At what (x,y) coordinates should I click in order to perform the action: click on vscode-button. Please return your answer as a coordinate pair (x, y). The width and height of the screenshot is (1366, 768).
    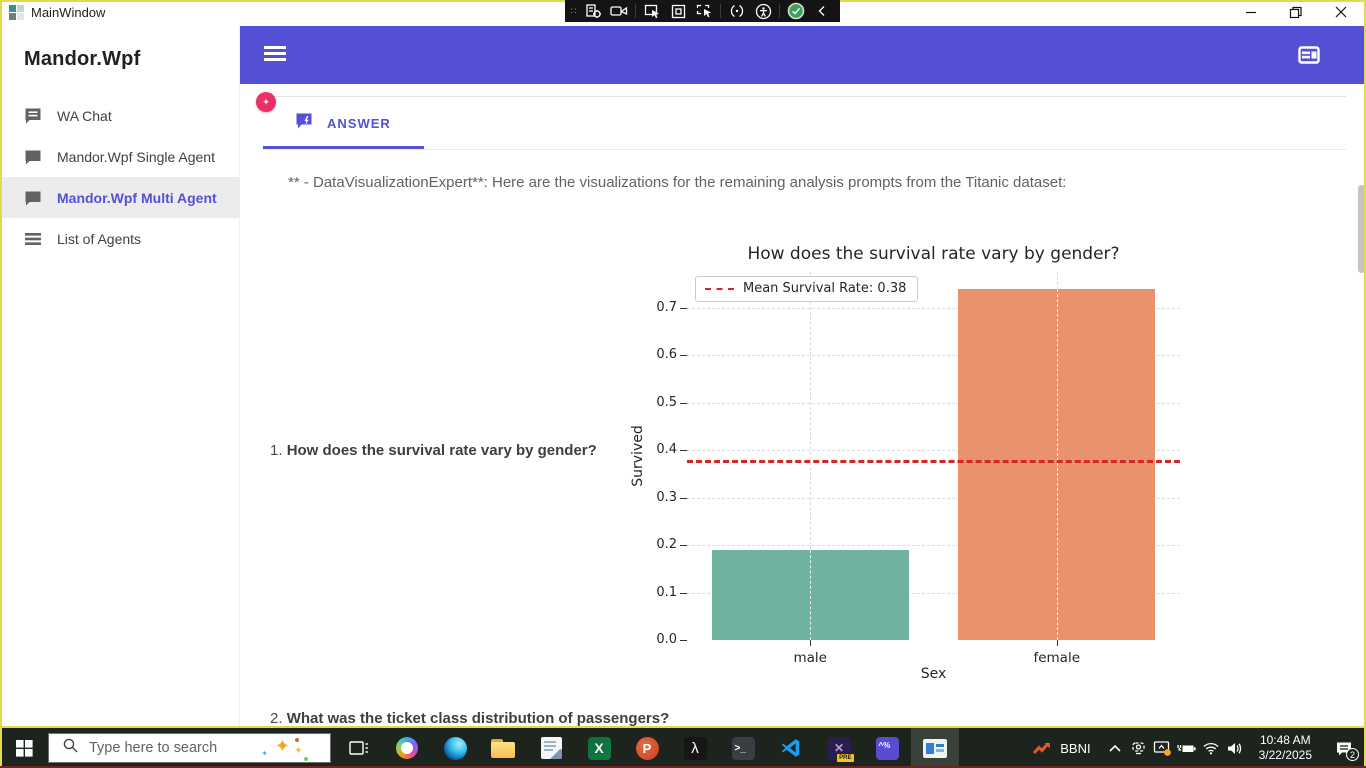
    Looking at the image, I should click on (791, 748).